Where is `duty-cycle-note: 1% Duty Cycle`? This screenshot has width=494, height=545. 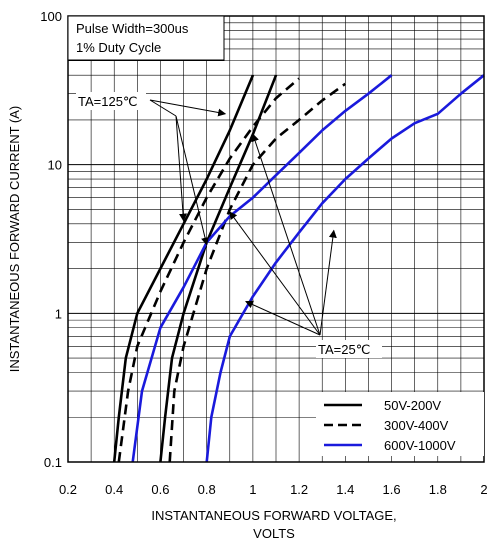
duty-cycle-note: 1% Duty Cycle is located at coordinates (118, 47).